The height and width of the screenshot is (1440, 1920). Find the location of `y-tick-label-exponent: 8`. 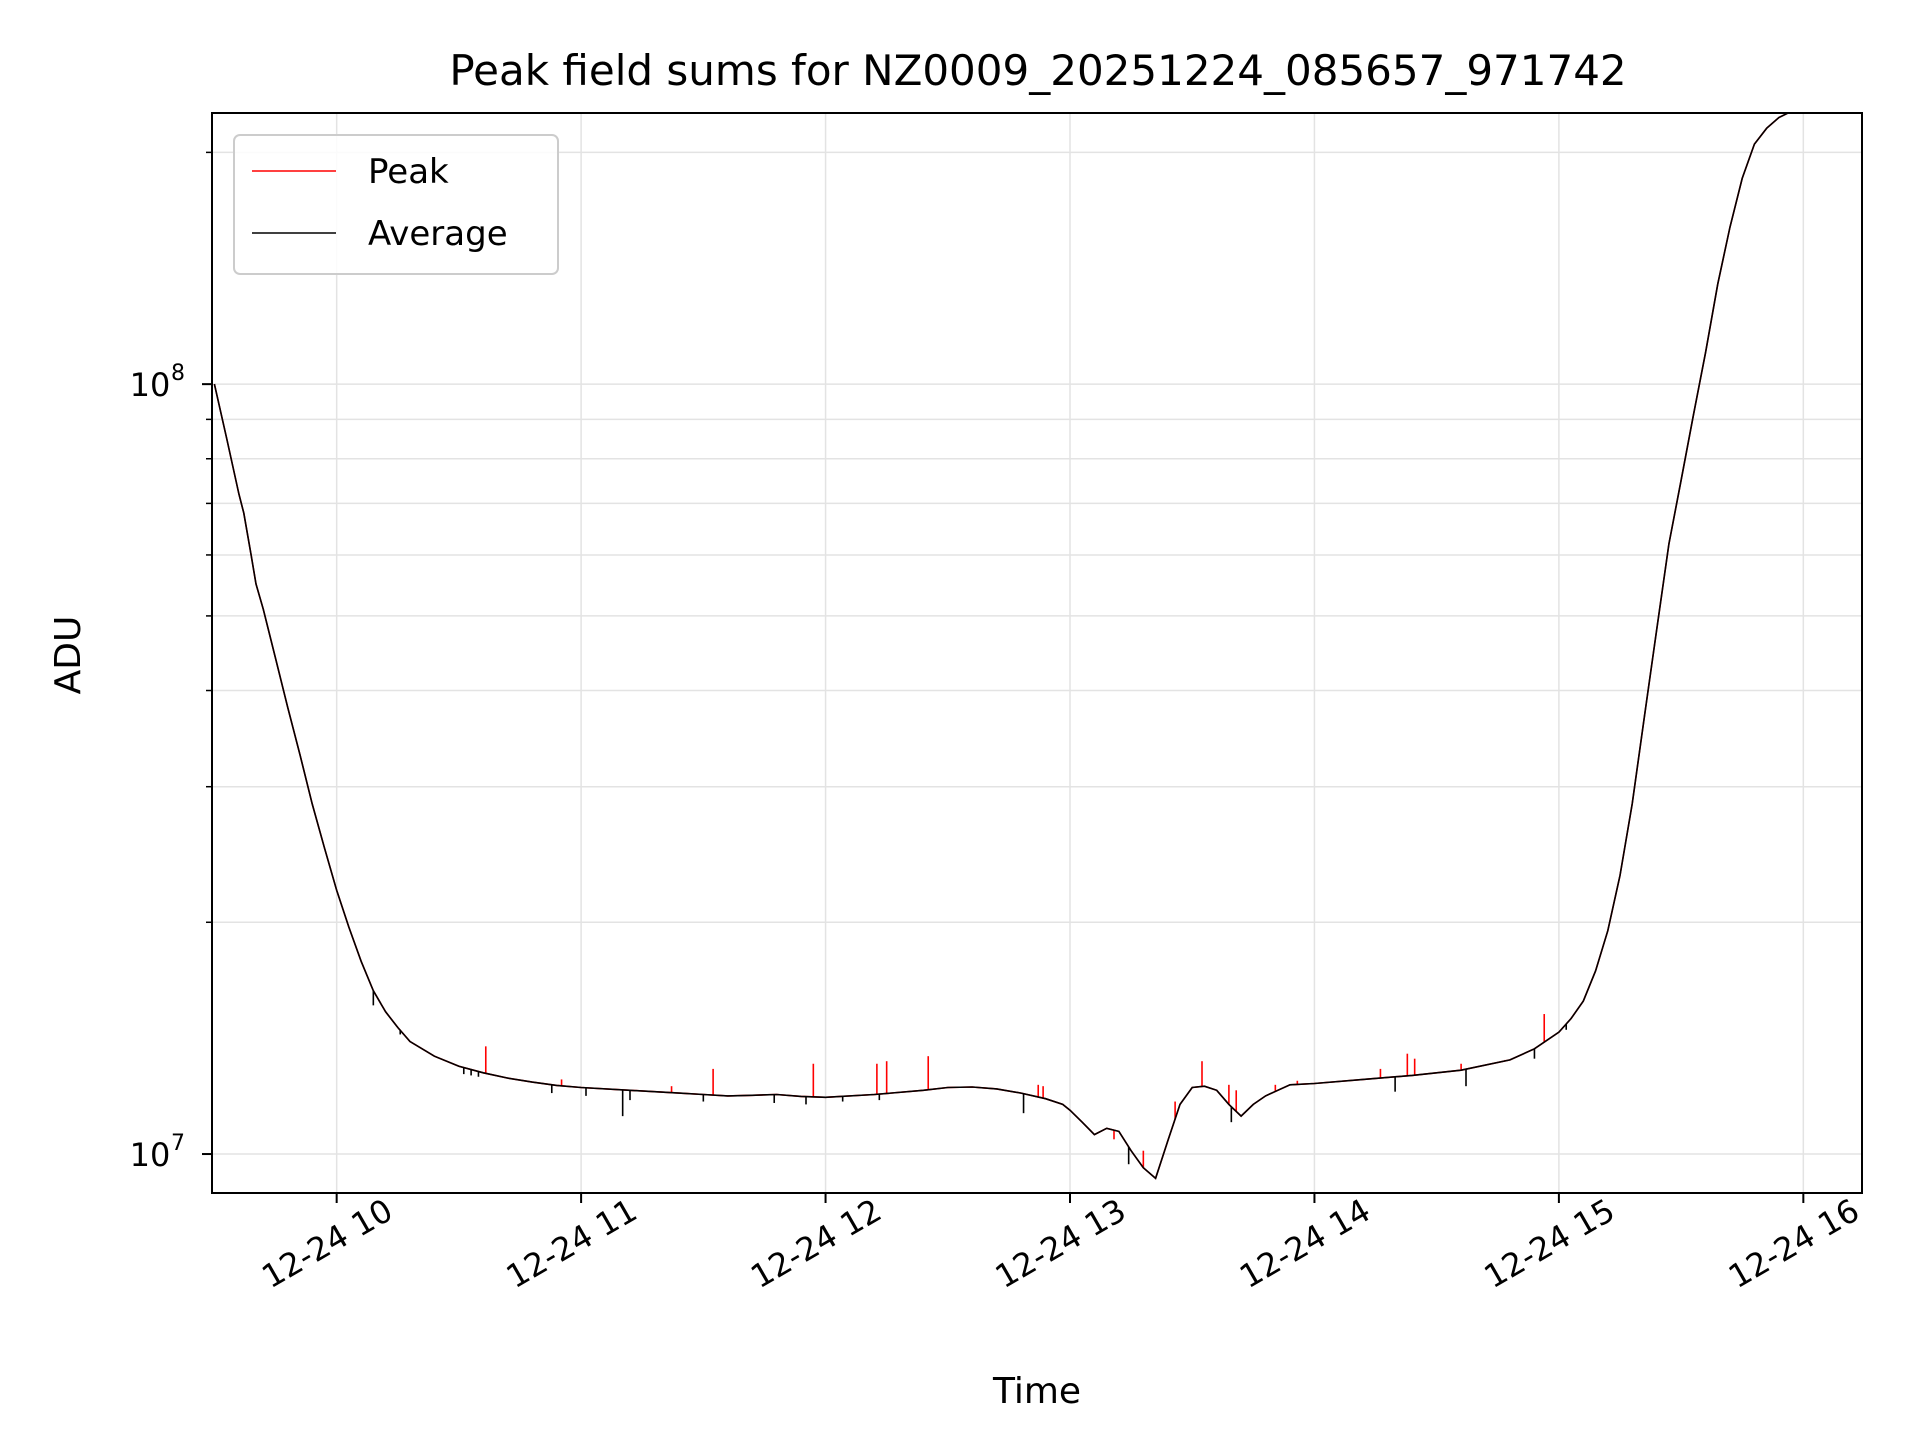

y-tick-label-exponent: 8 is located at coordinates (178, 373).